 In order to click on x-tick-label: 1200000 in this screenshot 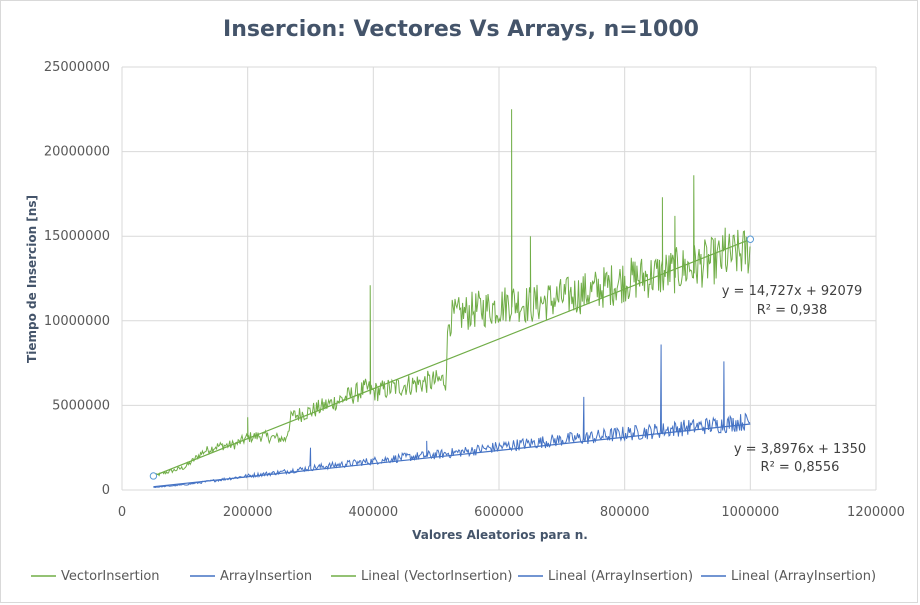, I will do `click(876, 512)`.